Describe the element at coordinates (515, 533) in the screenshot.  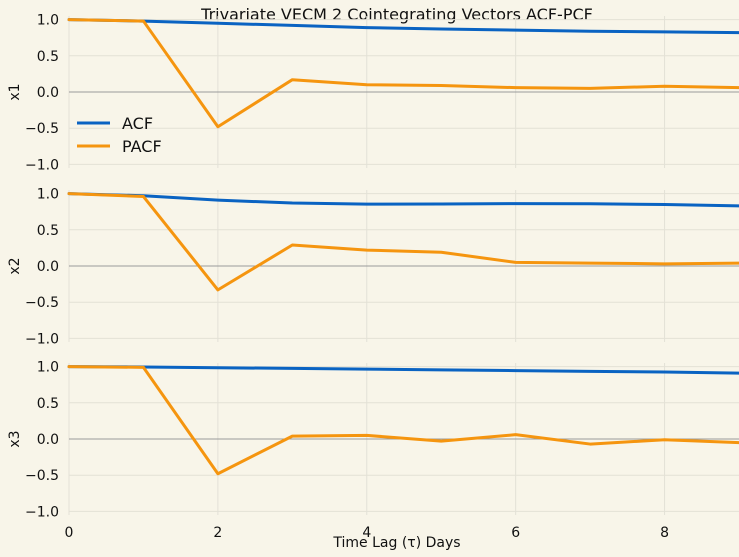
I see `x-tick-label: 6` at that location.